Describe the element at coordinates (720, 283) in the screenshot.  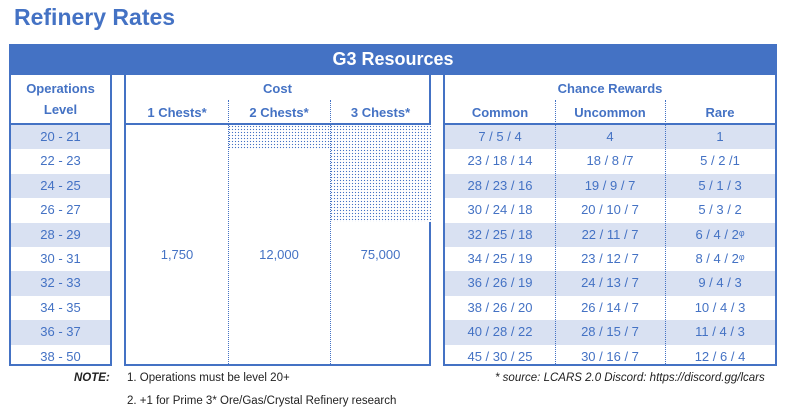
I see `reward-rare: 9 / 4 / 3` at that location.